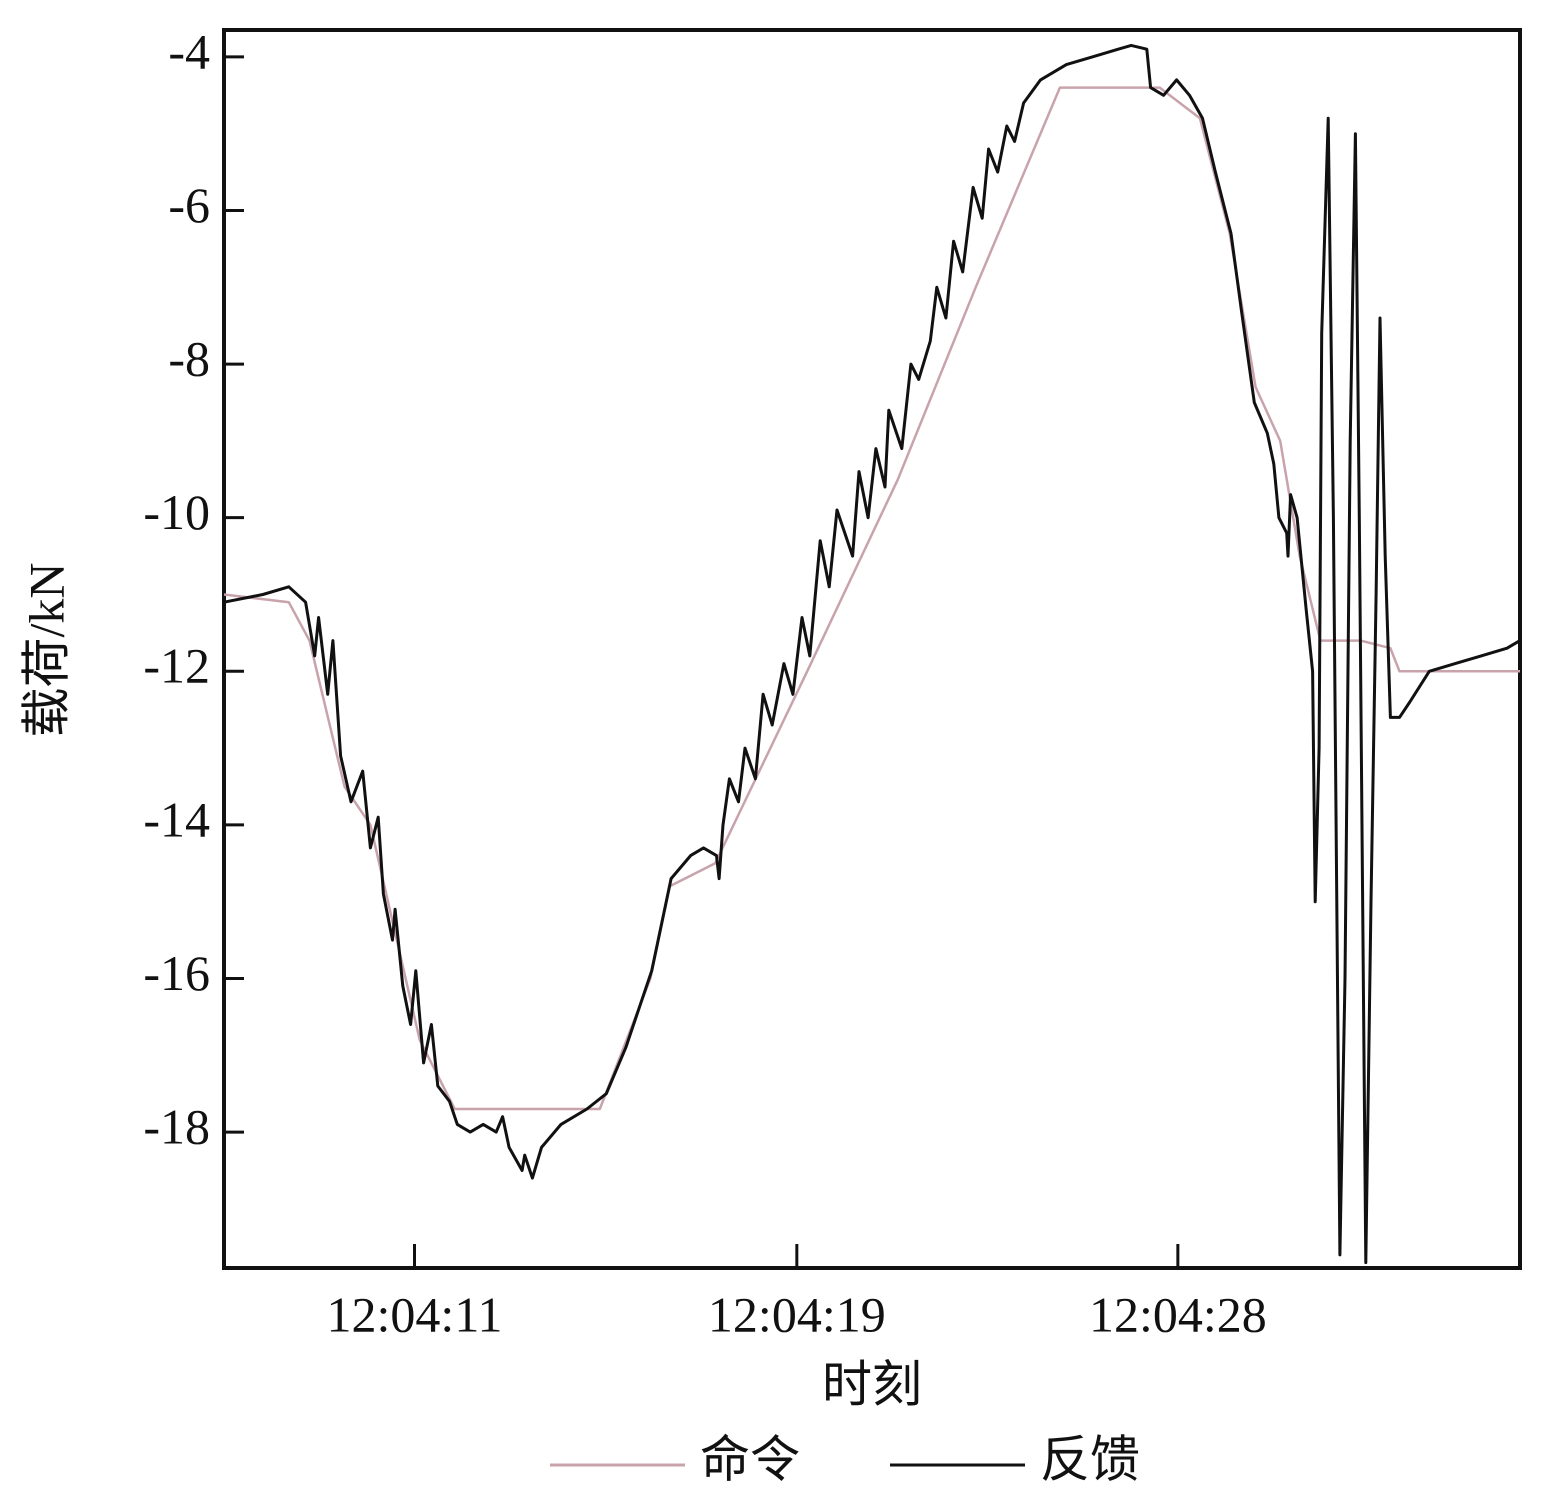 This screenshot has height=1512, width=1553. I want to click on y-tick-label: -18, so click(176, 1127).